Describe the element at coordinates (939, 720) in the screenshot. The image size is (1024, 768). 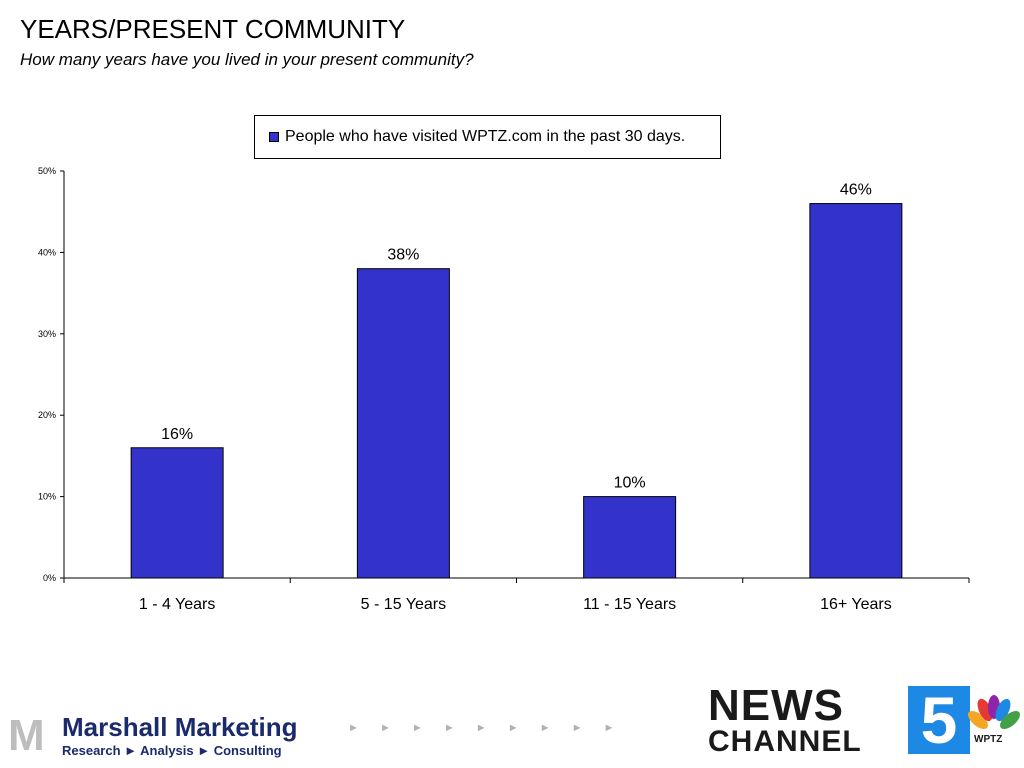
I see `logo-number-5: 5` at that location.